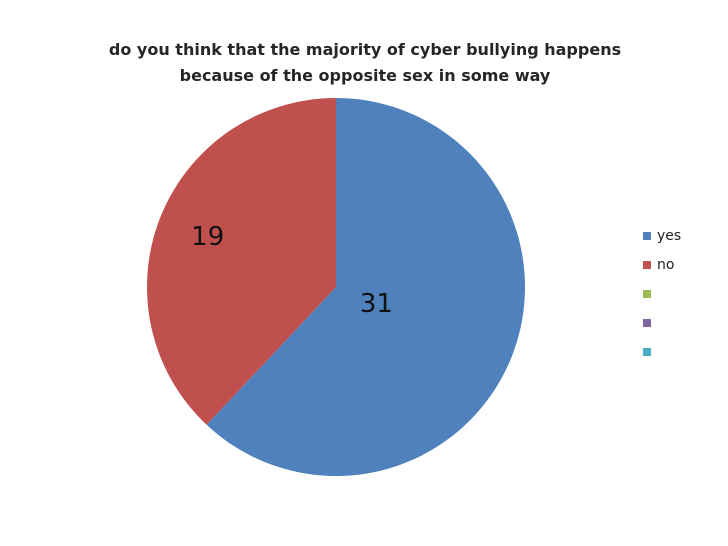  Describe the element at coordinates (666, 264) in the screenshot. I see `legend-label: no` at that location.